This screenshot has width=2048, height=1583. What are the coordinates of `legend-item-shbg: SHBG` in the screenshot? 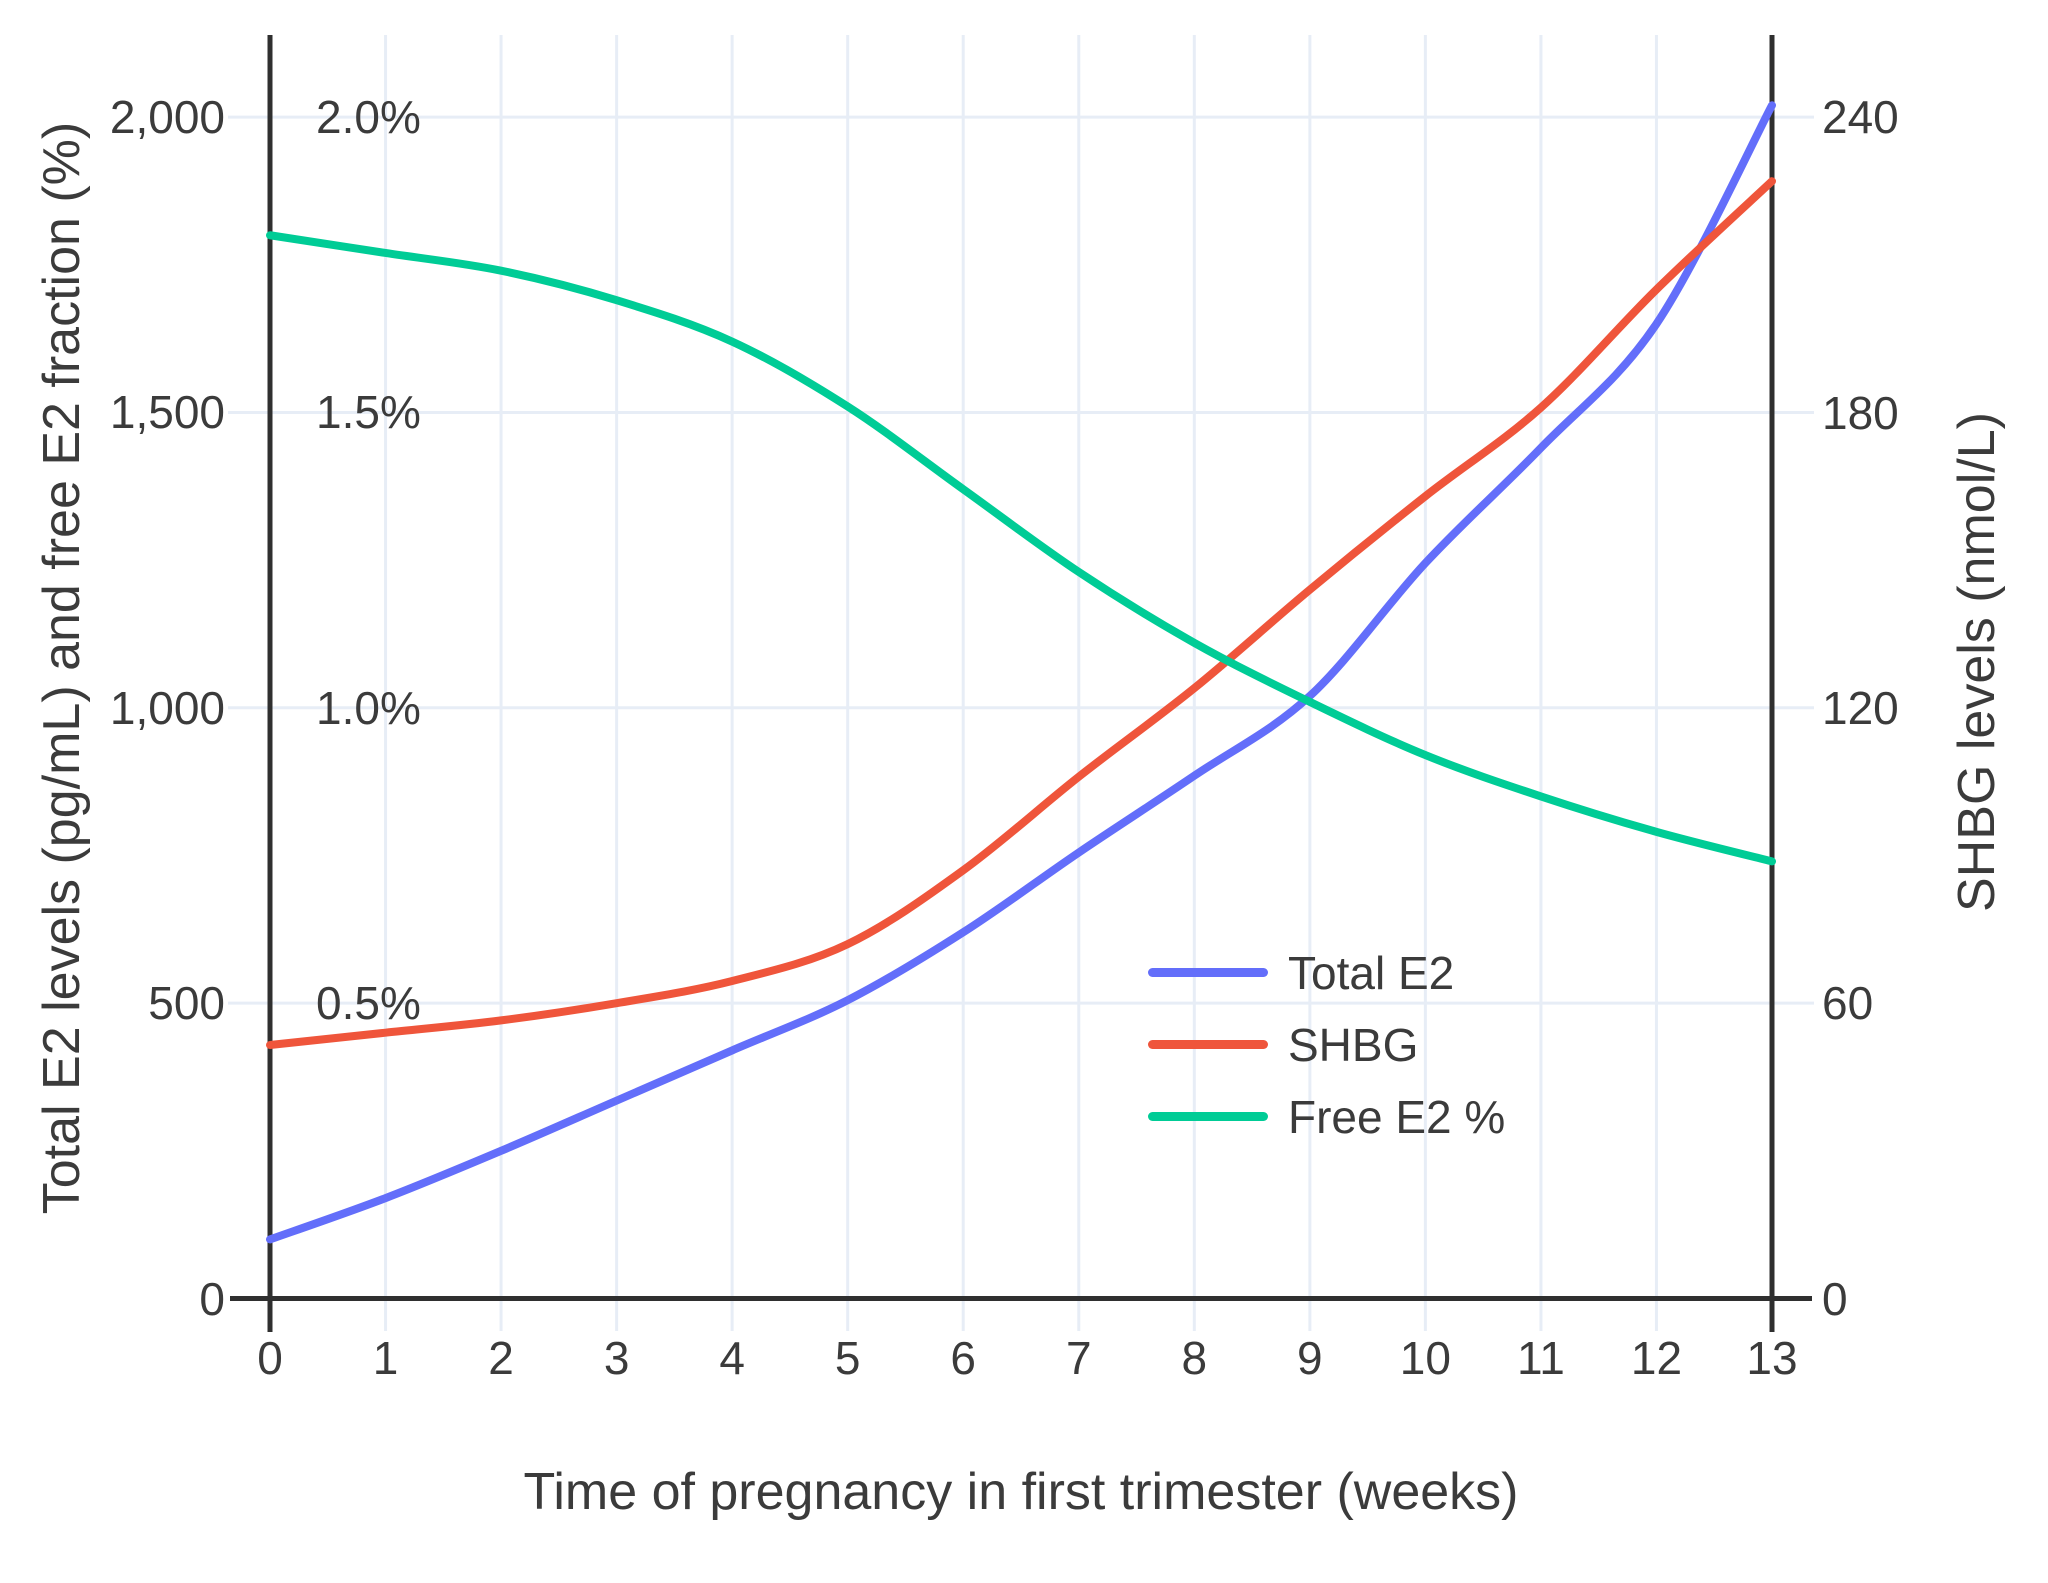 It's located at (1326, 1044).